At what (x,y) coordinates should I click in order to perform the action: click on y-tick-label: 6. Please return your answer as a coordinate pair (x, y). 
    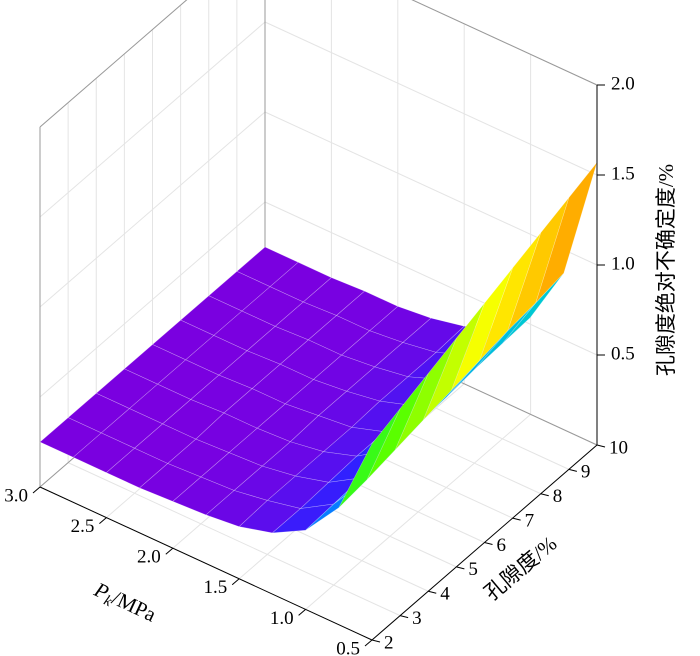
    Looking at the image, I should click on (502, 545).